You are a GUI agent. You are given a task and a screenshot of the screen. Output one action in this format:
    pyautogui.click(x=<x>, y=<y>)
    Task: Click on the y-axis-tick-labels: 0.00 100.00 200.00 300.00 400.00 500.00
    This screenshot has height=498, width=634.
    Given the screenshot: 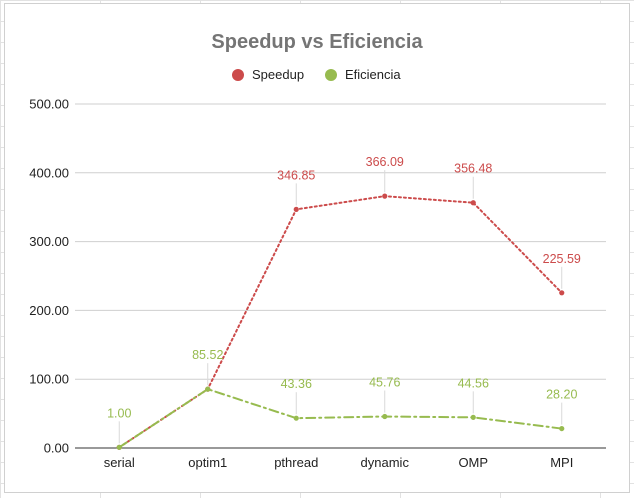 What is the action you would take?
    pyautogui.click(x=49, y=276)
    